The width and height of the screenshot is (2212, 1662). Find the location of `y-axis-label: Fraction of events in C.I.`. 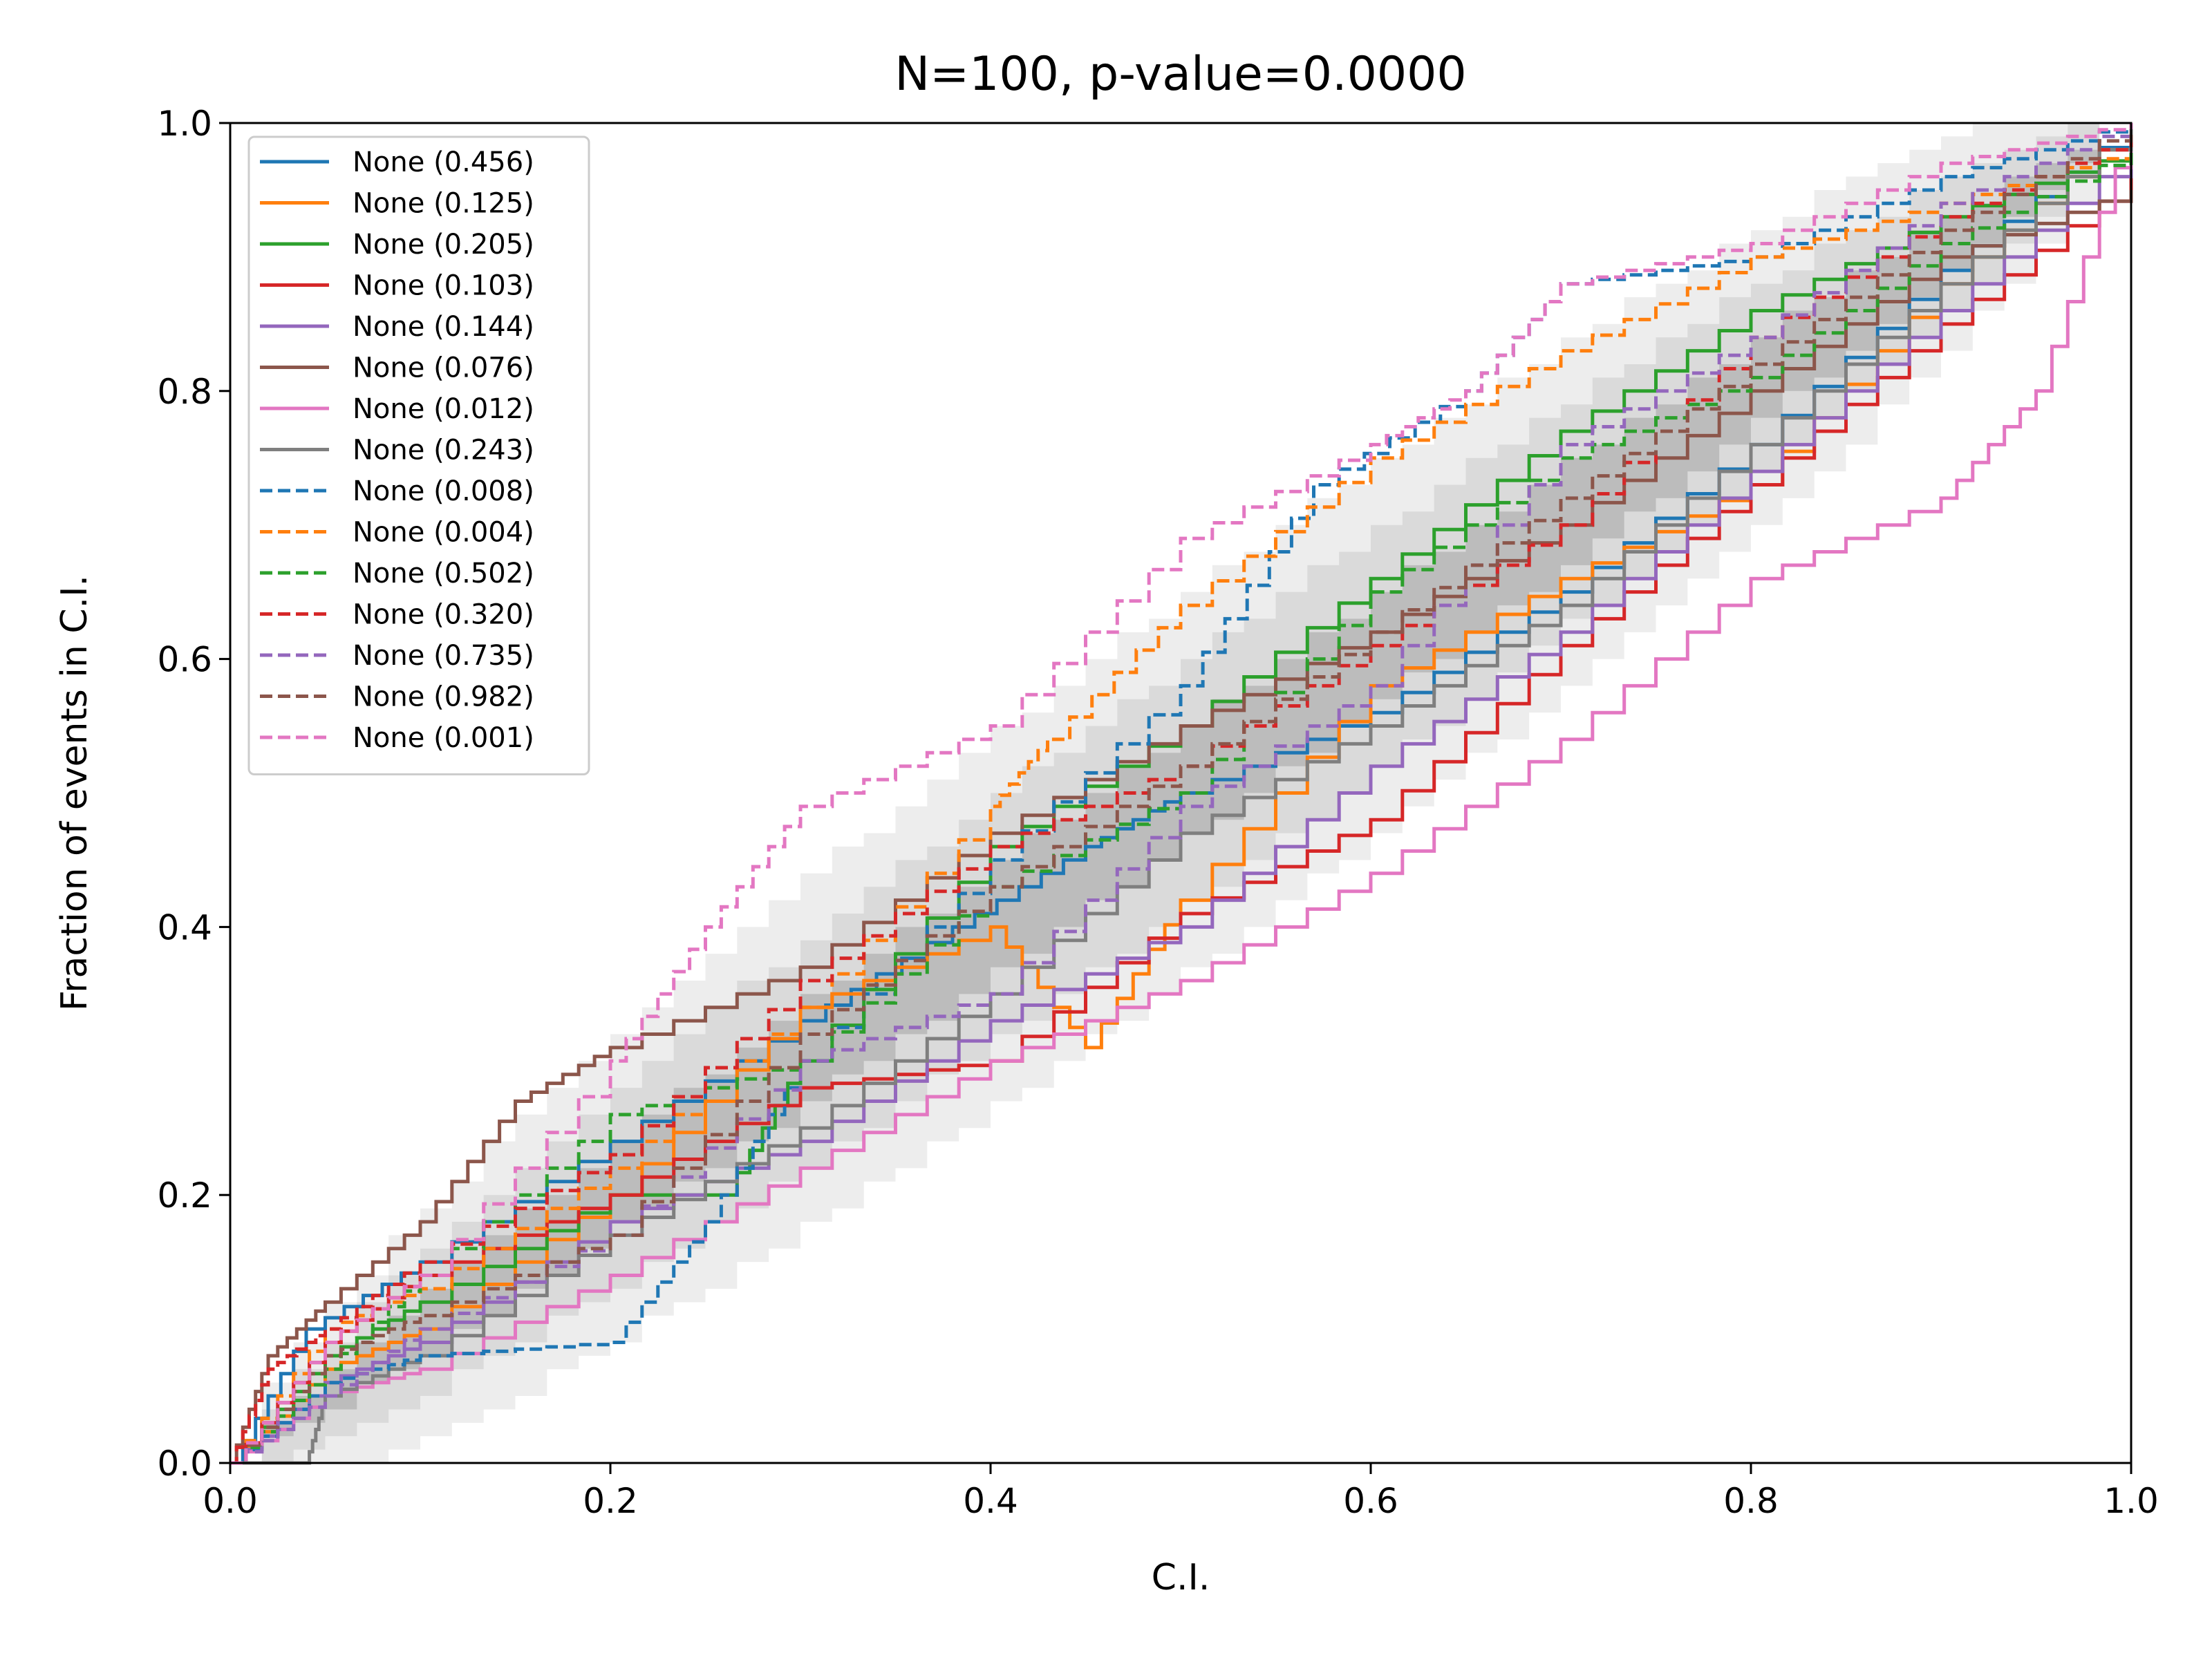

y-axis-label: Fraction of events in C.I. is located at coordinates (74, 793).